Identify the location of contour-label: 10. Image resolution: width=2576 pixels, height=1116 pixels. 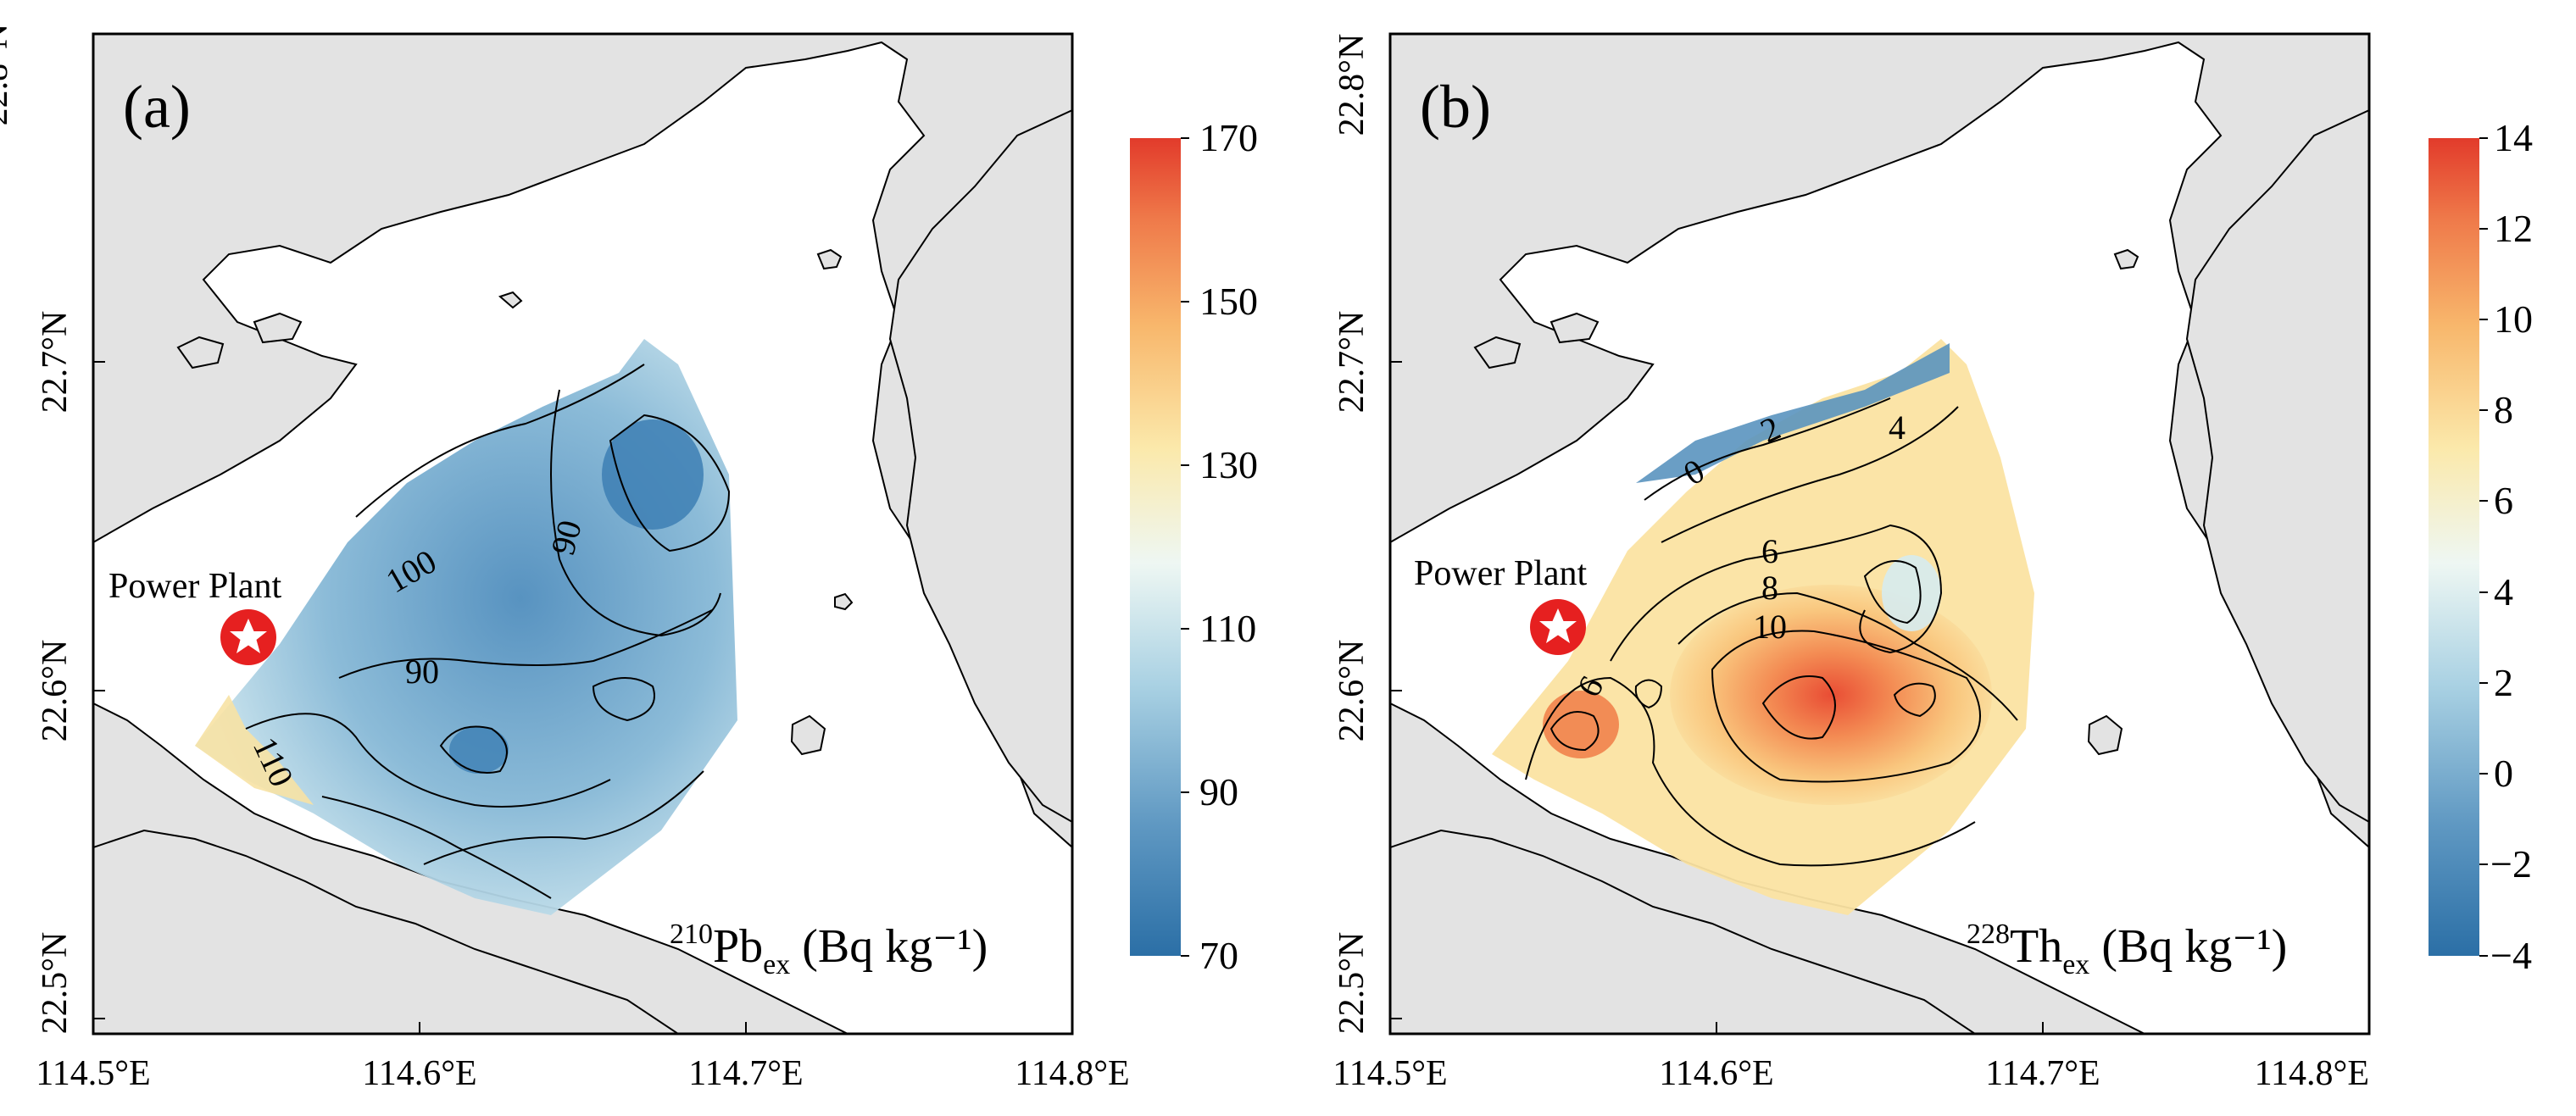
(1770, 627).